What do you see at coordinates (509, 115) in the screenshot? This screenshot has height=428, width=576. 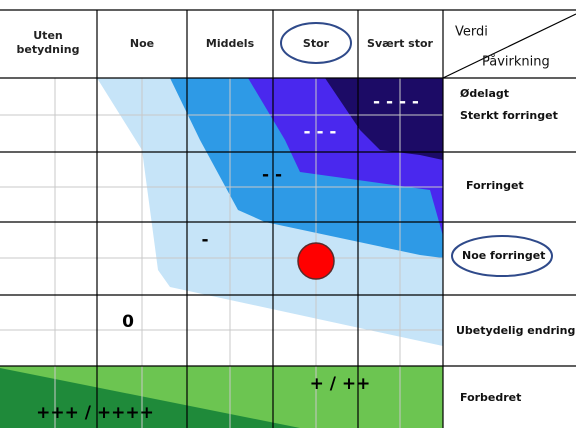 I see `row-label: Sterkt forringet` at bounding box center [509, 115].